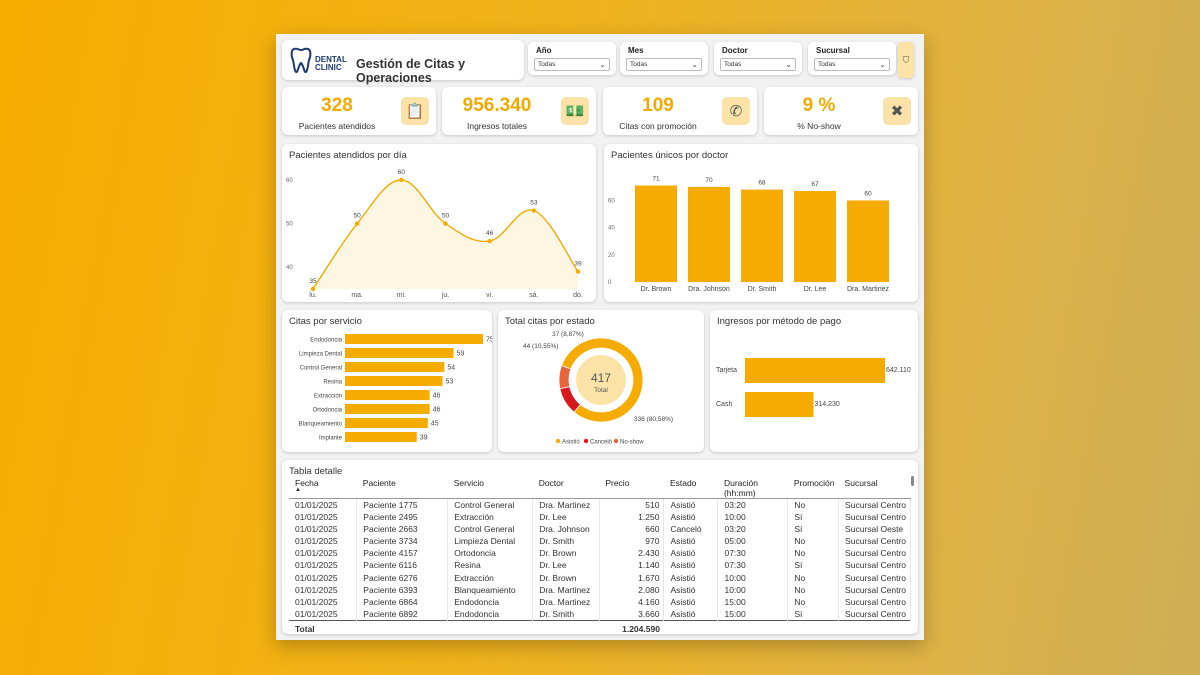 This screenshot has width=1200, height=675. What do you see at coordinates (690, 488) in the screenshot?
I see `col-header-estado: Estado` at bounding box center [690, 488].